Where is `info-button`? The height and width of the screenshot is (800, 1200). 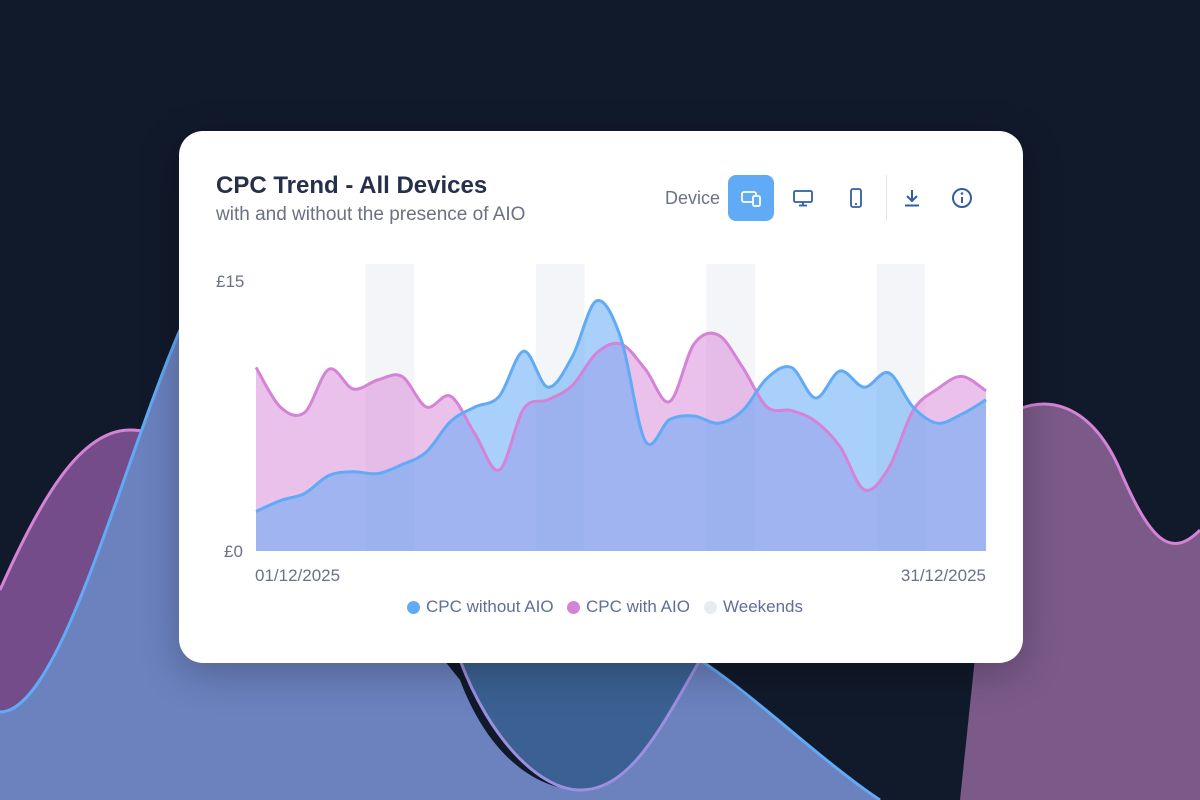 info-button is located at coordinates (962, 198).